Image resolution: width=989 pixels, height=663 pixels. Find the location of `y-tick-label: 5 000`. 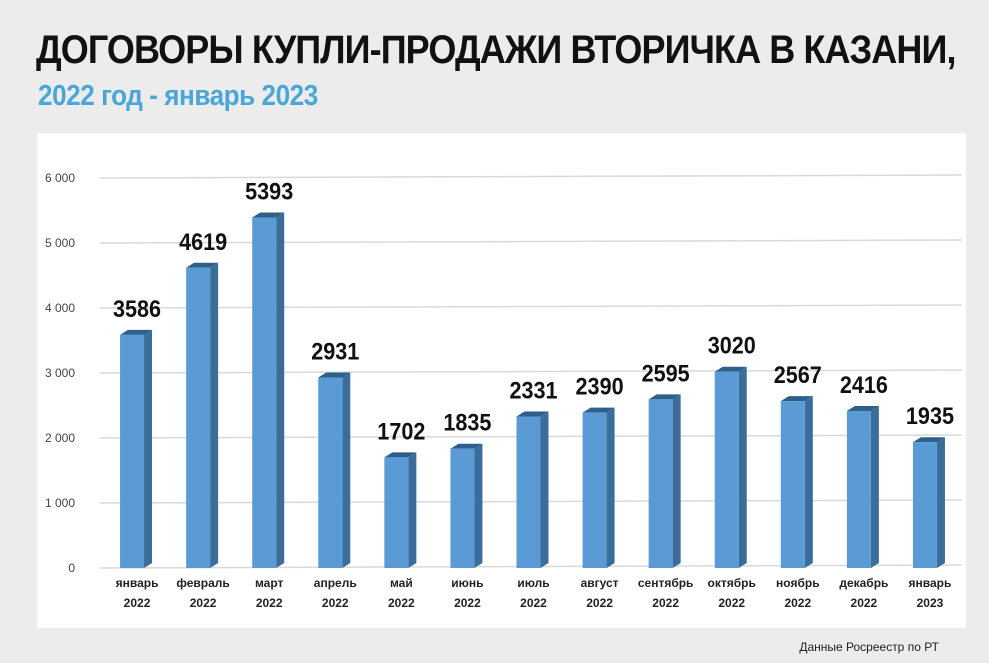

y-tick-label: 5 000 is located at coordinates (60, 243).